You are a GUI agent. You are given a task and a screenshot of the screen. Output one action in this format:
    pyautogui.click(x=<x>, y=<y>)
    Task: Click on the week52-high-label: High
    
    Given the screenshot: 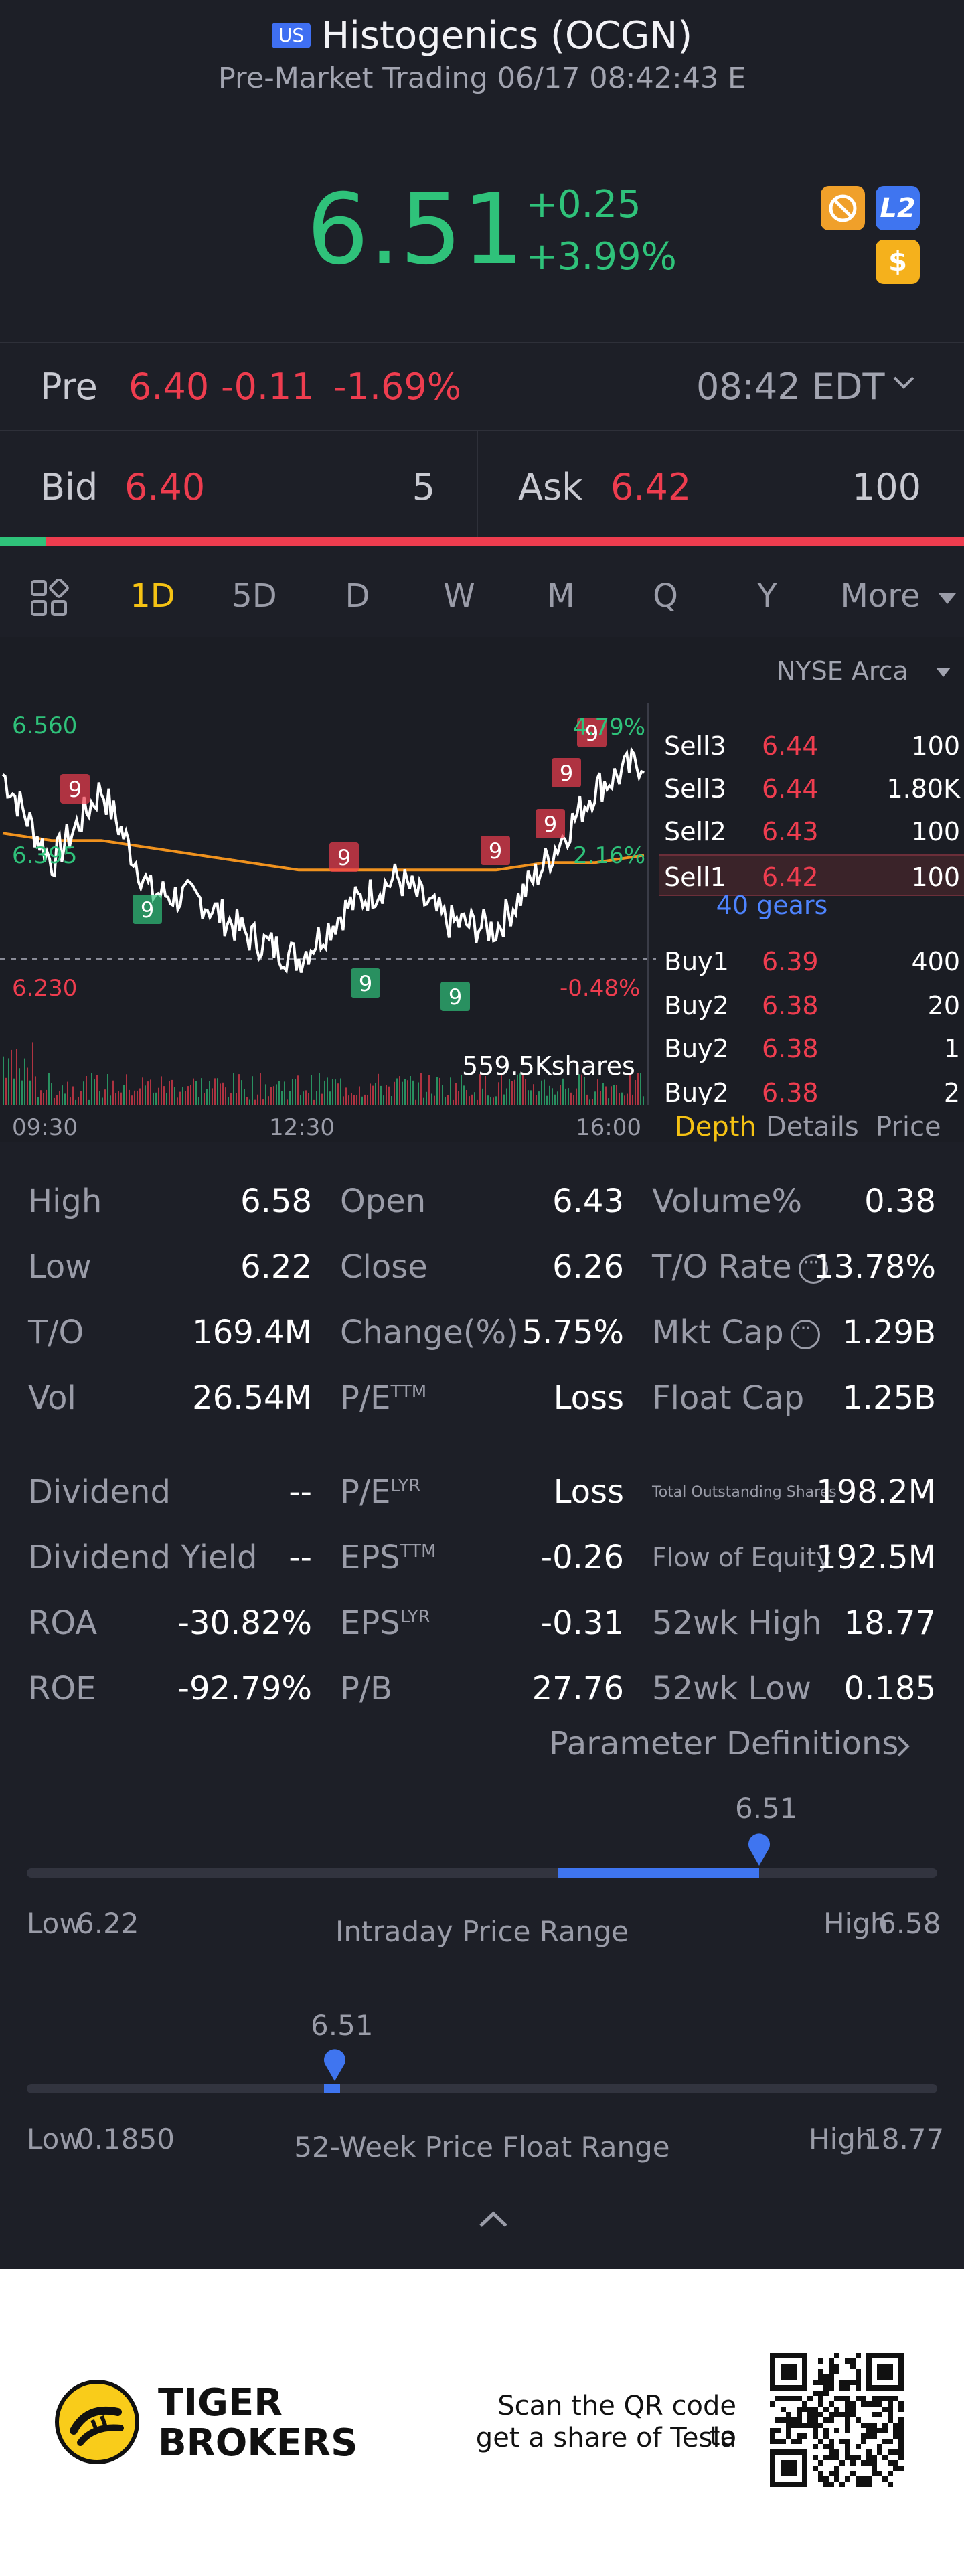 What is the action you would take?
    pyautogui.click(x=841, y=2139)
    